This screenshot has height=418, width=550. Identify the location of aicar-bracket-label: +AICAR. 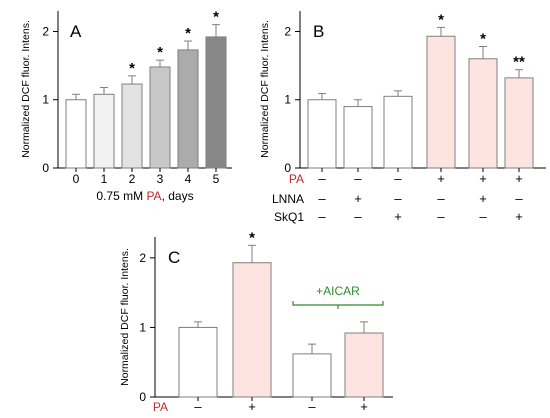
(338, 291).